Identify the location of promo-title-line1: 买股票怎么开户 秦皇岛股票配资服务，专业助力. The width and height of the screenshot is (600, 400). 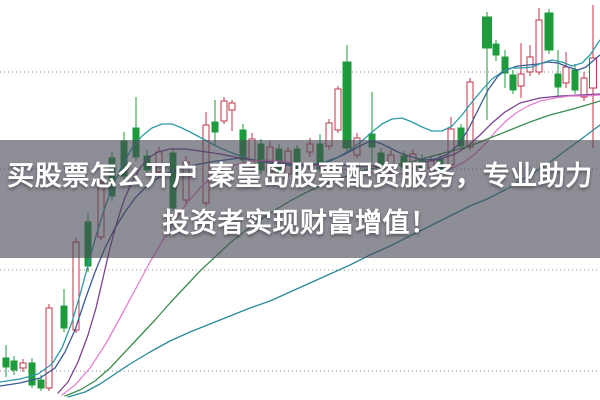
(300, 175).